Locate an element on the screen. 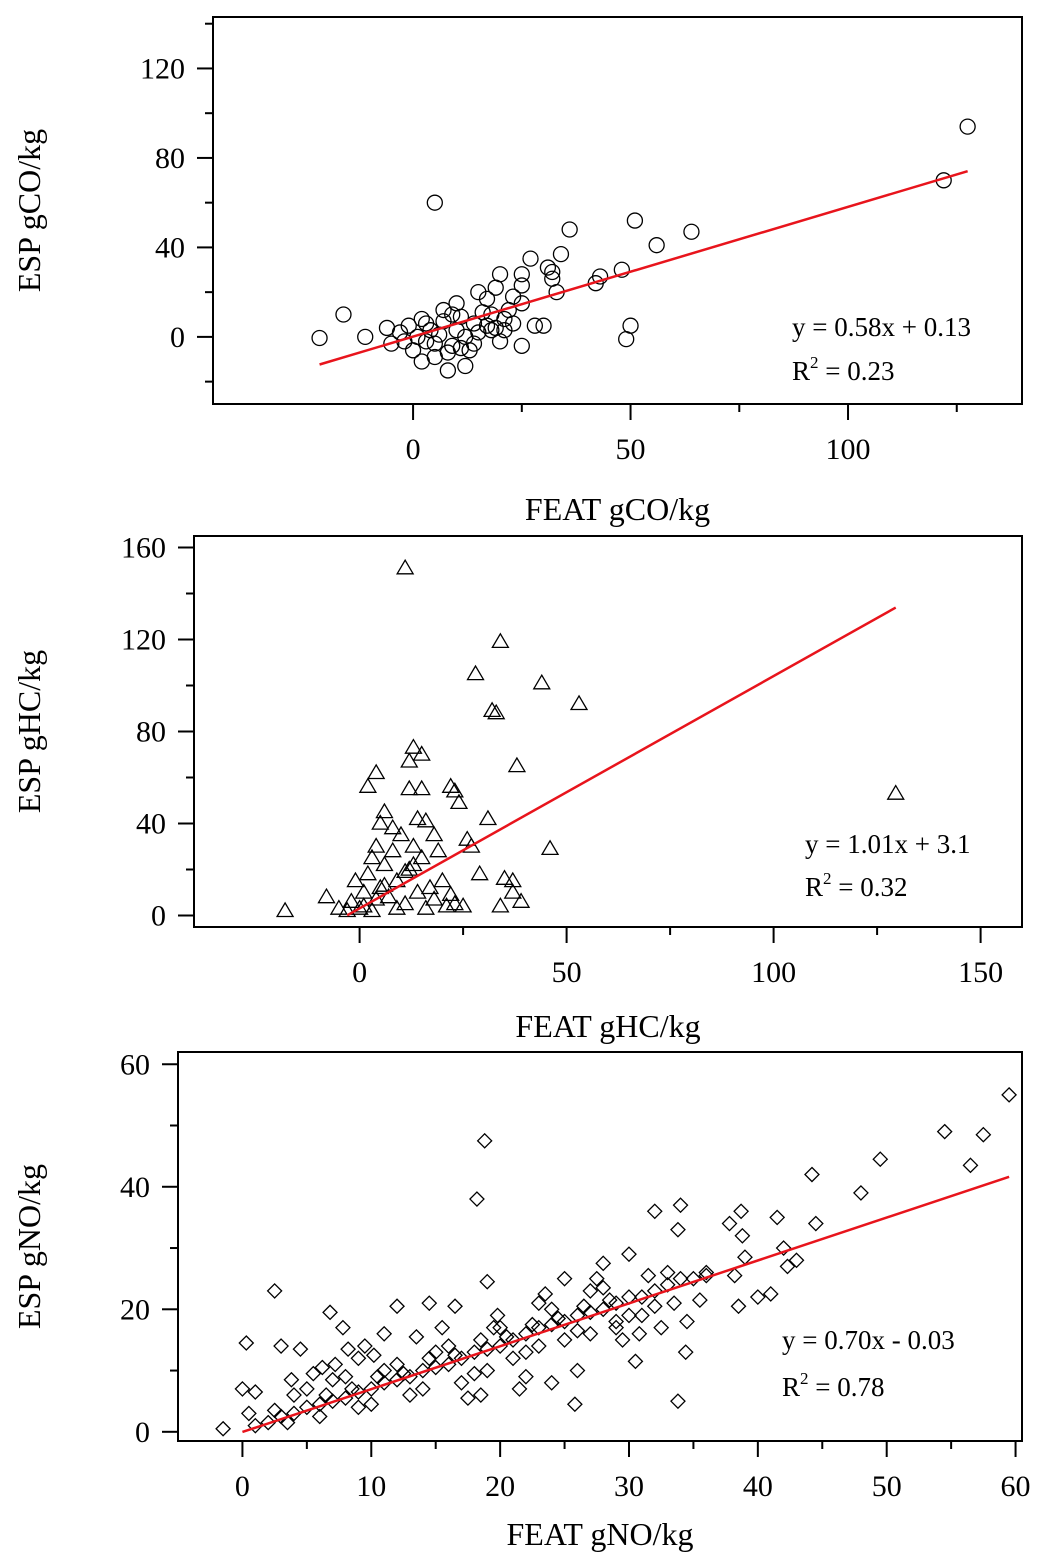 The height and width of the screenshot is (1556, 1047). no-y-axis-label: ESP gNO/kg is located at coordinates (29, 1246).